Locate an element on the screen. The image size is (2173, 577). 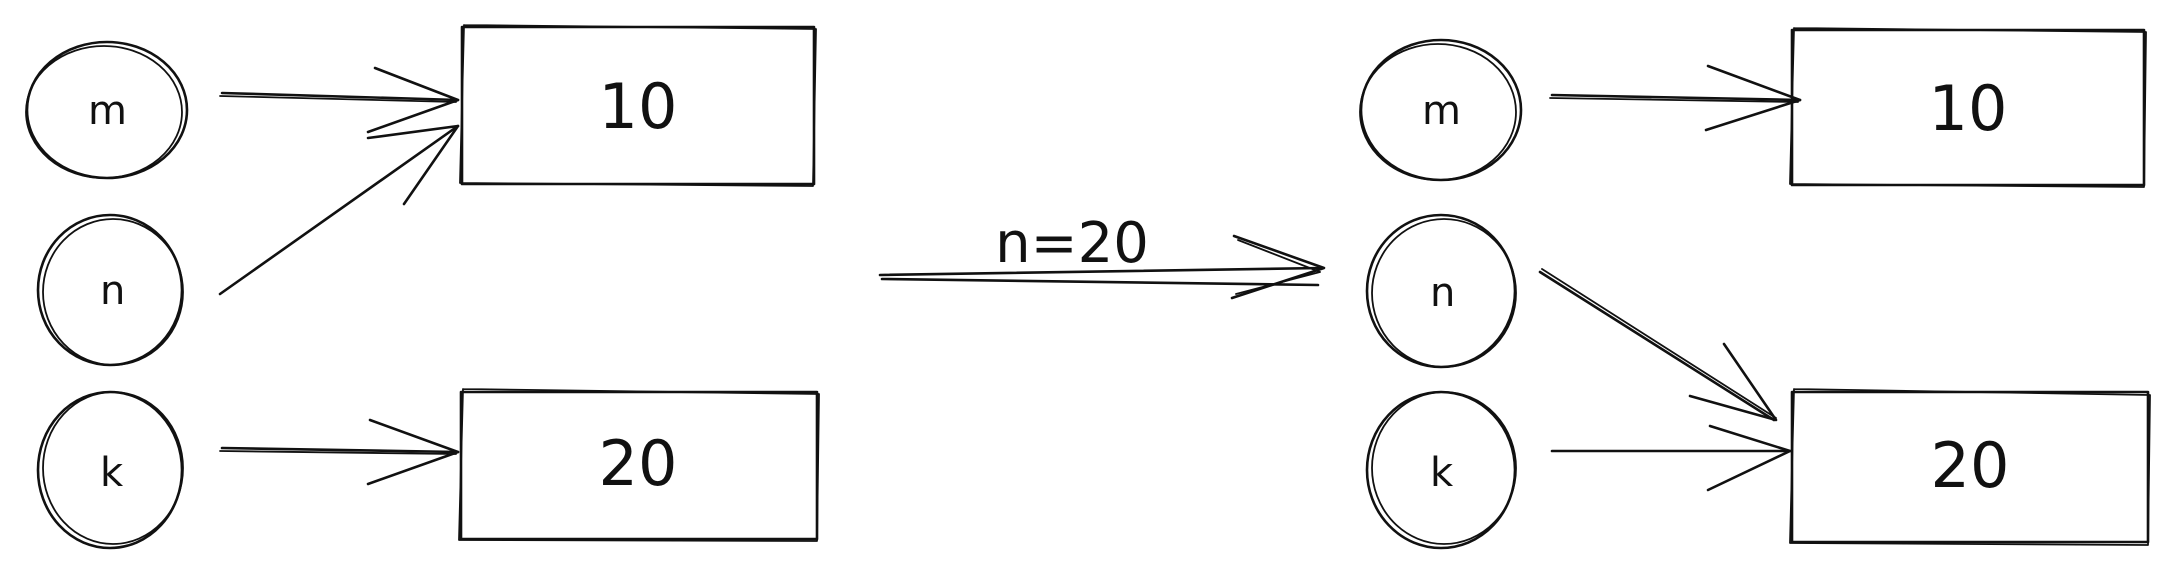
after-value-1: 10 is located at coordinates (1968, 108).